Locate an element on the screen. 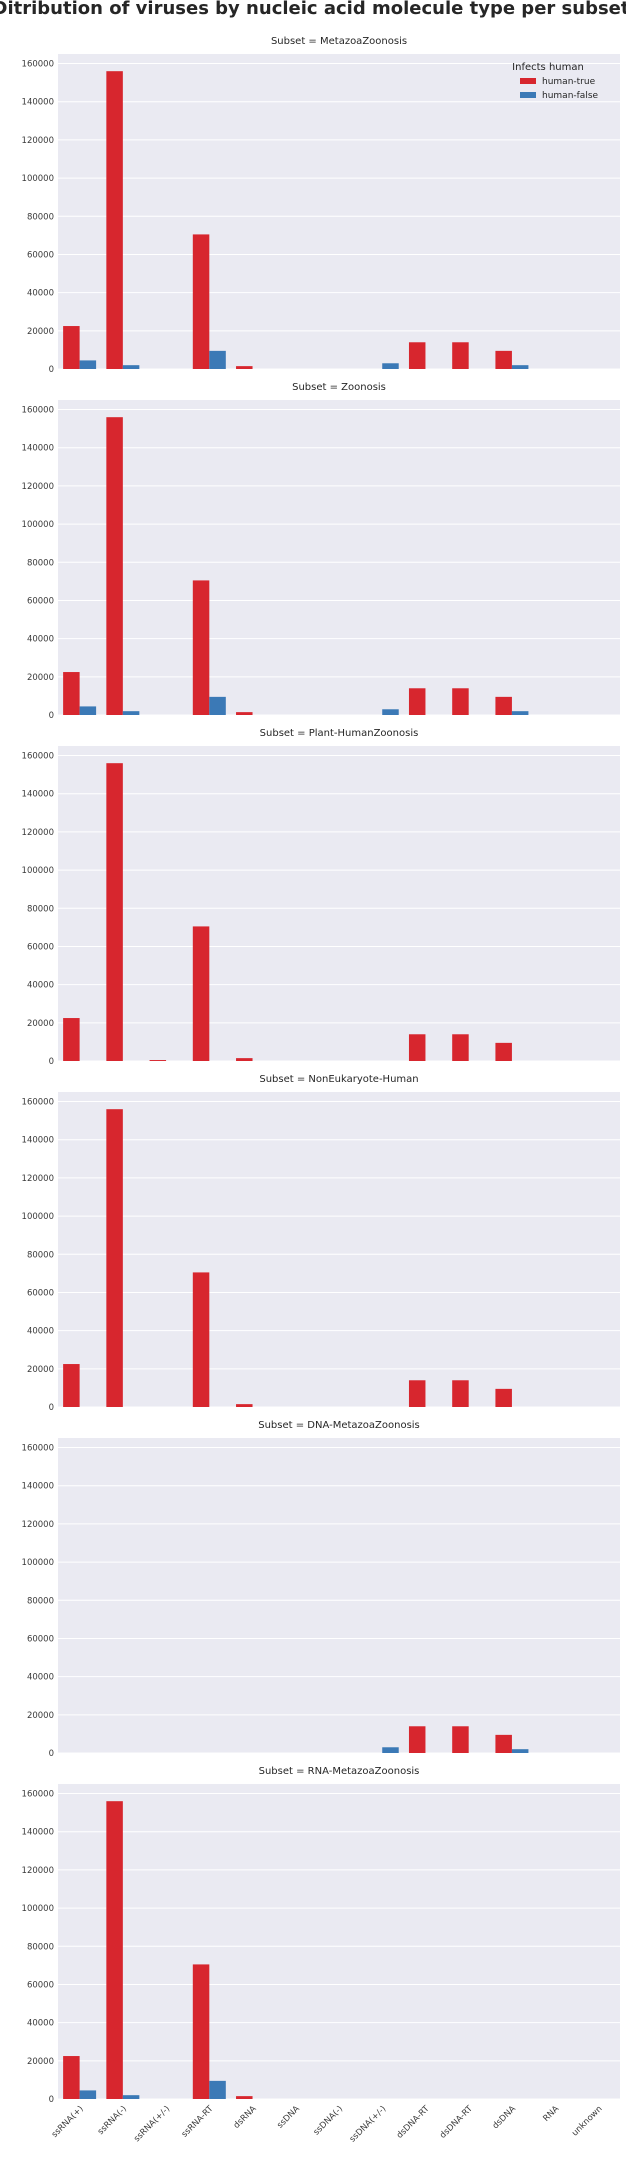  x-tick-label: ssRNA(+) is located at coordinates (68, 2122).